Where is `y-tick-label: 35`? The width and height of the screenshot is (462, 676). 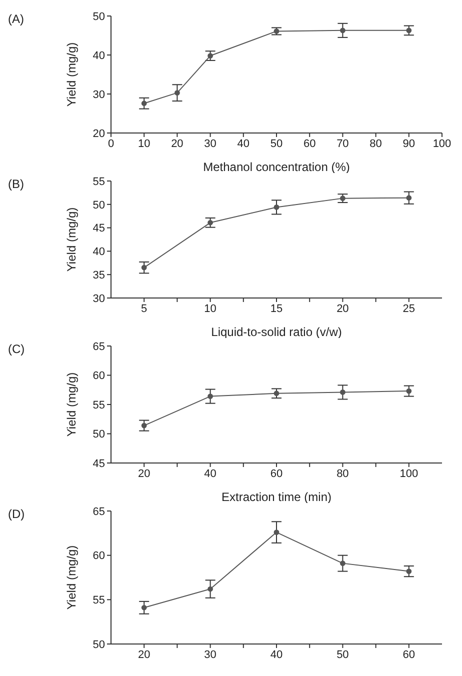 y-tick-label: 35 is located at coordinates (98, 276).